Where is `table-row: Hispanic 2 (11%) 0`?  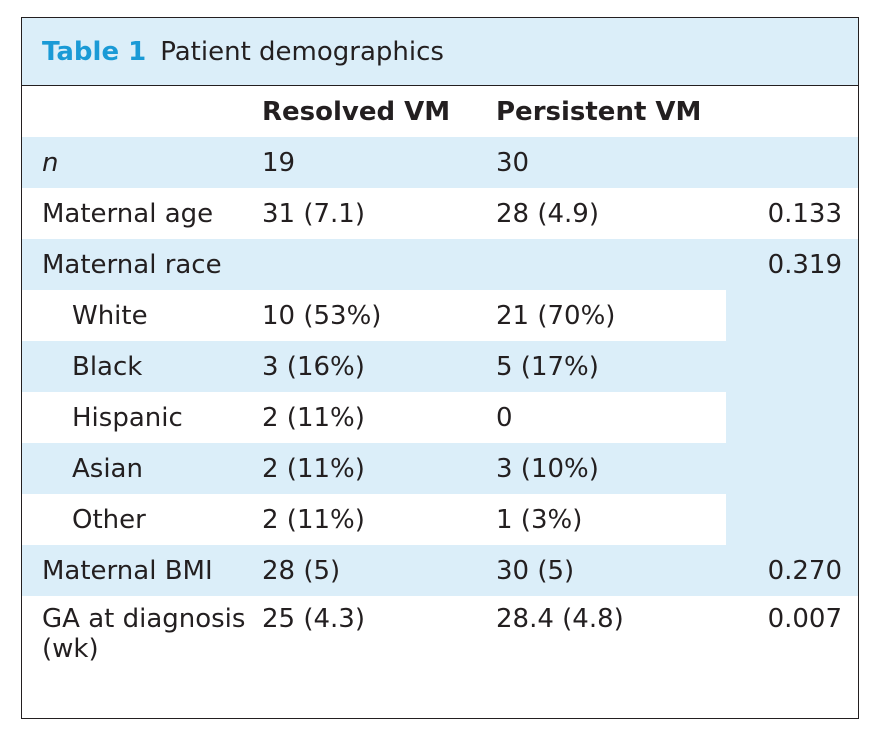
table-row: Hispanic 2 (11%) 0 is located at coordinates (440, 417).